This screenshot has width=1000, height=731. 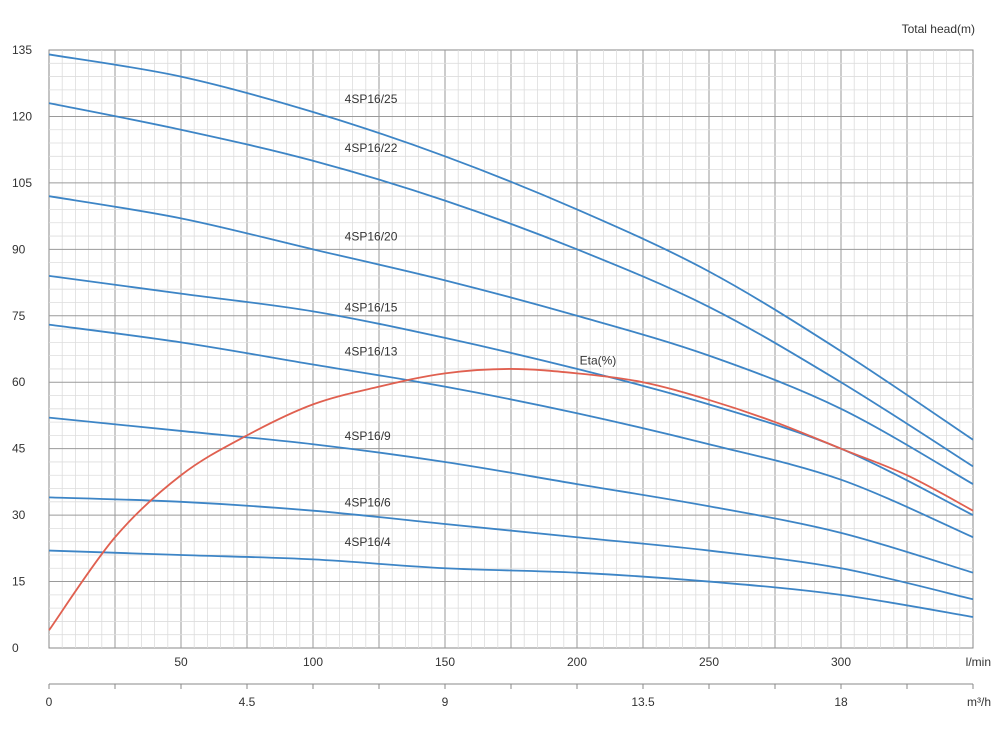 I want to click on y-tick-label: 120, so click(x=22, y=116).